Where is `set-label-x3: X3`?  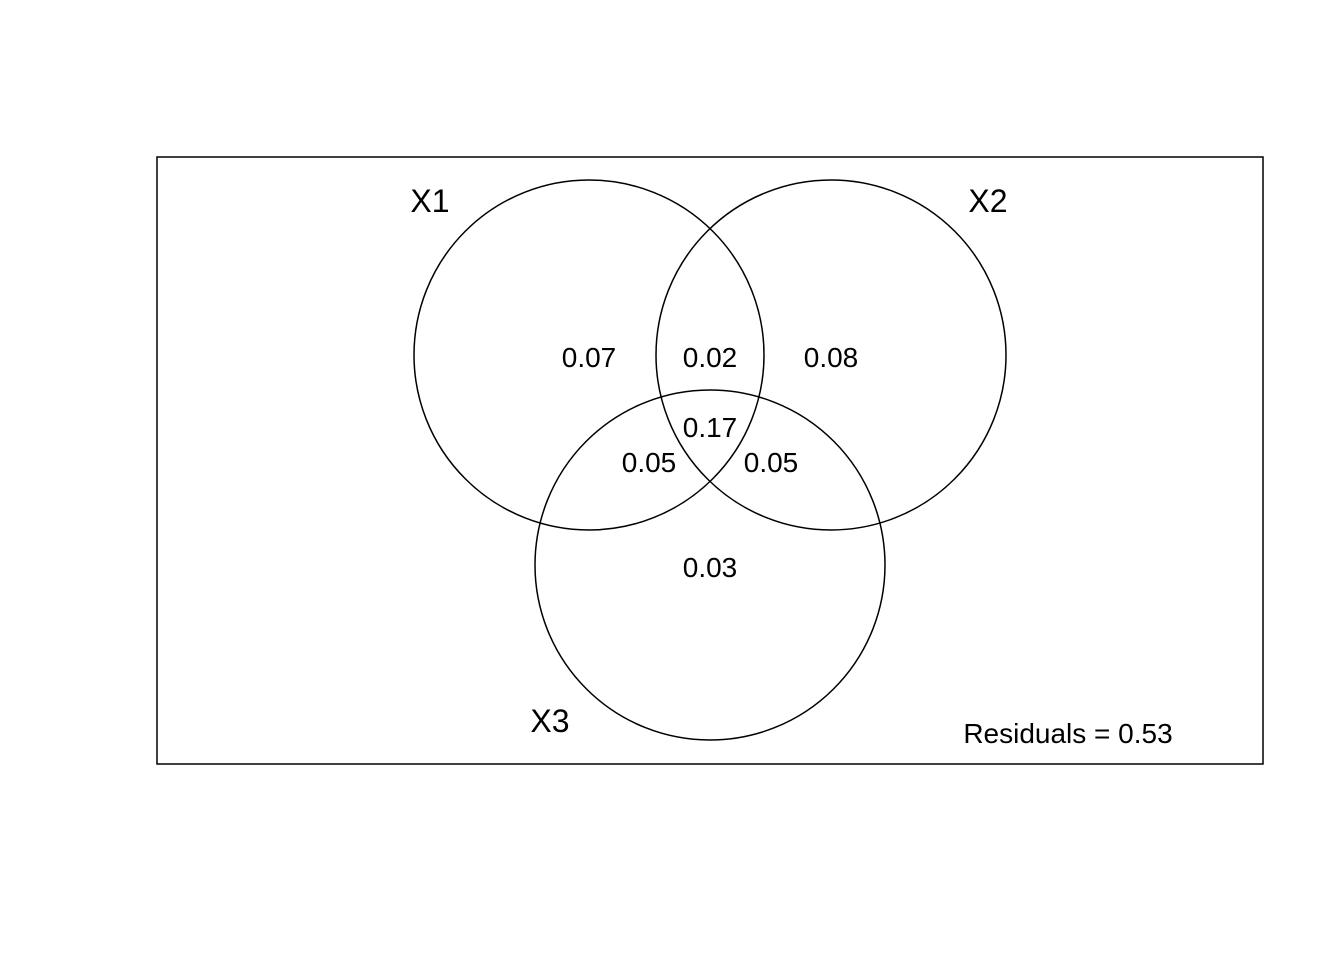 set-label-x3: X3 is located at coordinates (549, 721).